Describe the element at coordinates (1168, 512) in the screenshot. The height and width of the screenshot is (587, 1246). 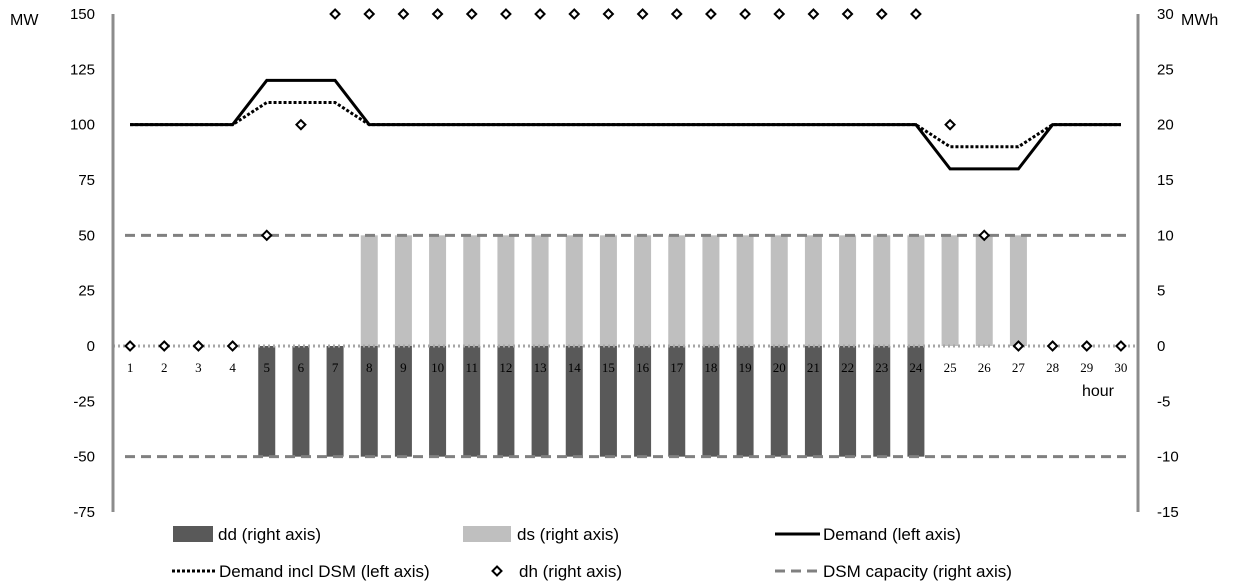
I see `y-right-tick-label: -15` at that location.